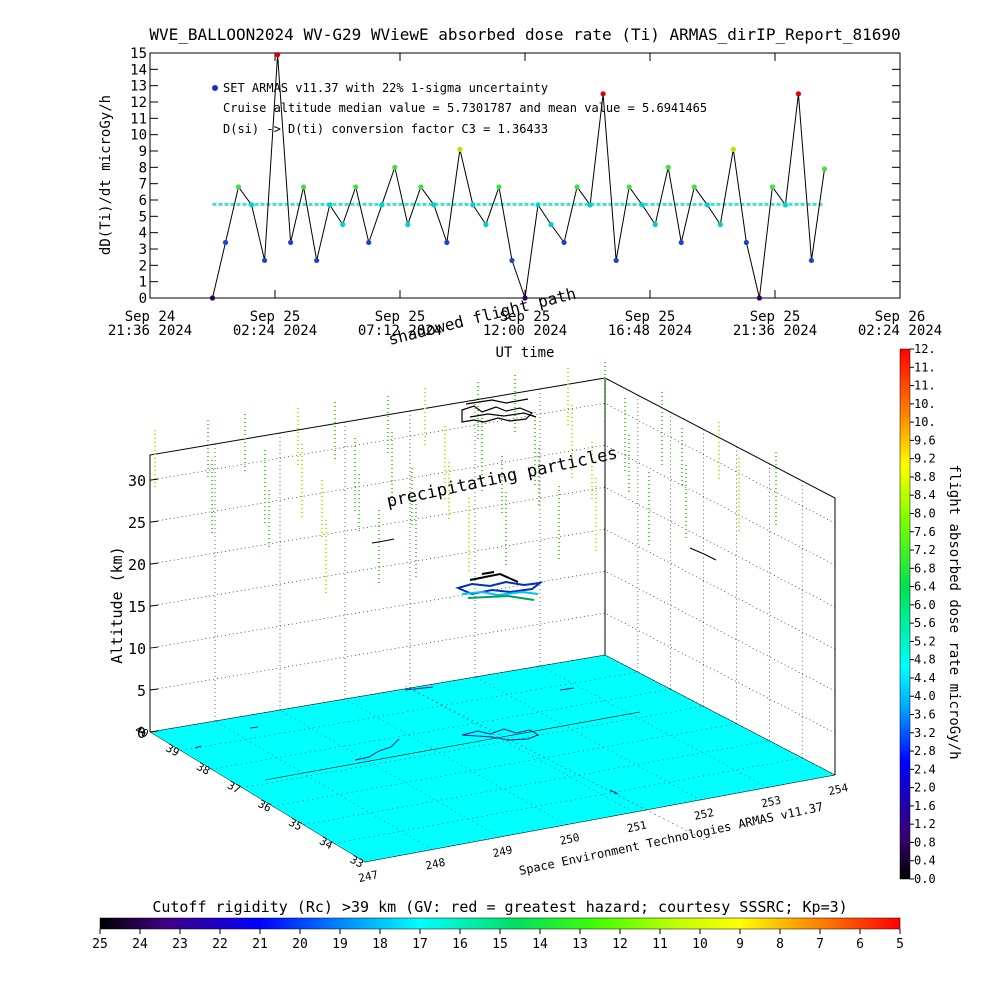 This screenshot has height=1005, width=1000. What do you see at coordinates (838, 789) in the screenshot?
I see `longitude-tick-label: 254` at bounding box center [838, 789].